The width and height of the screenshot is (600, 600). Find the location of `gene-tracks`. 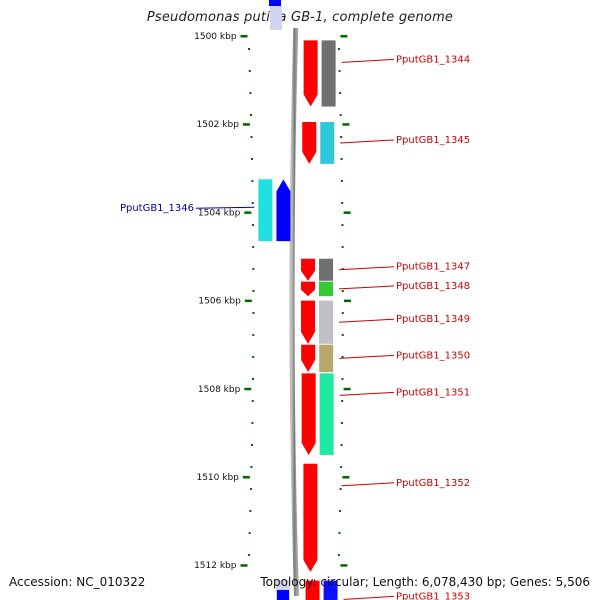

gene-tracks is located at coordinates (298, 320).